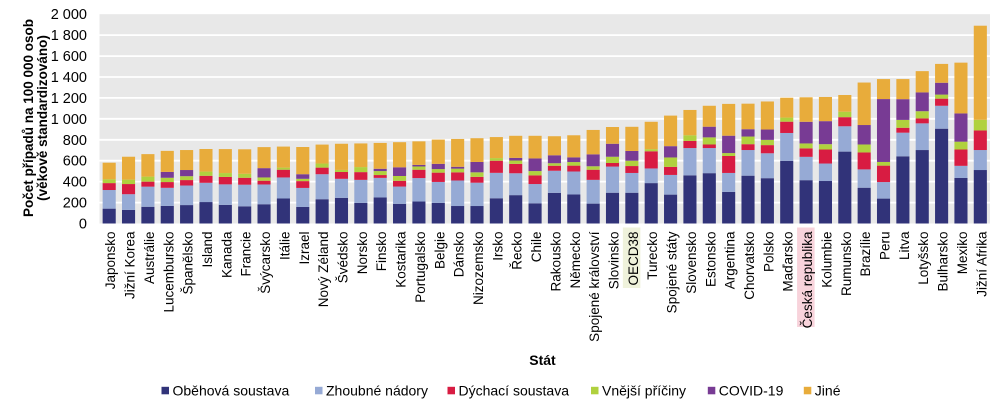 This screenshot has width=1000, height=418. I want to click on svg-text: Bulharsko, so click(943, 262).